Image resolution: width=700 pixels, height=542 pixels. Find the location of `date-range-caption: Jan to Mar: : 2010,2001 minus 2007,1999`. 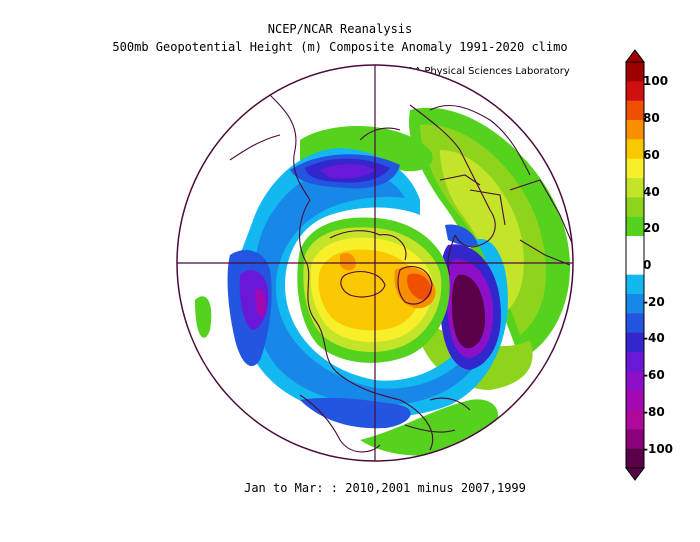

date-range-caption: Jan to Mar: : 2010,2001 minus 2007,1999 is located at coordinates (385, 488).